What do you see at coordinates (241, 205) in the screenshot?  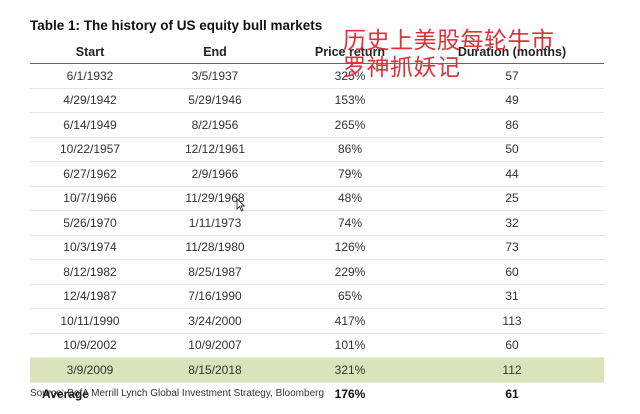 I see `mouse-pointer-icon` at bounding box center [241, 205].